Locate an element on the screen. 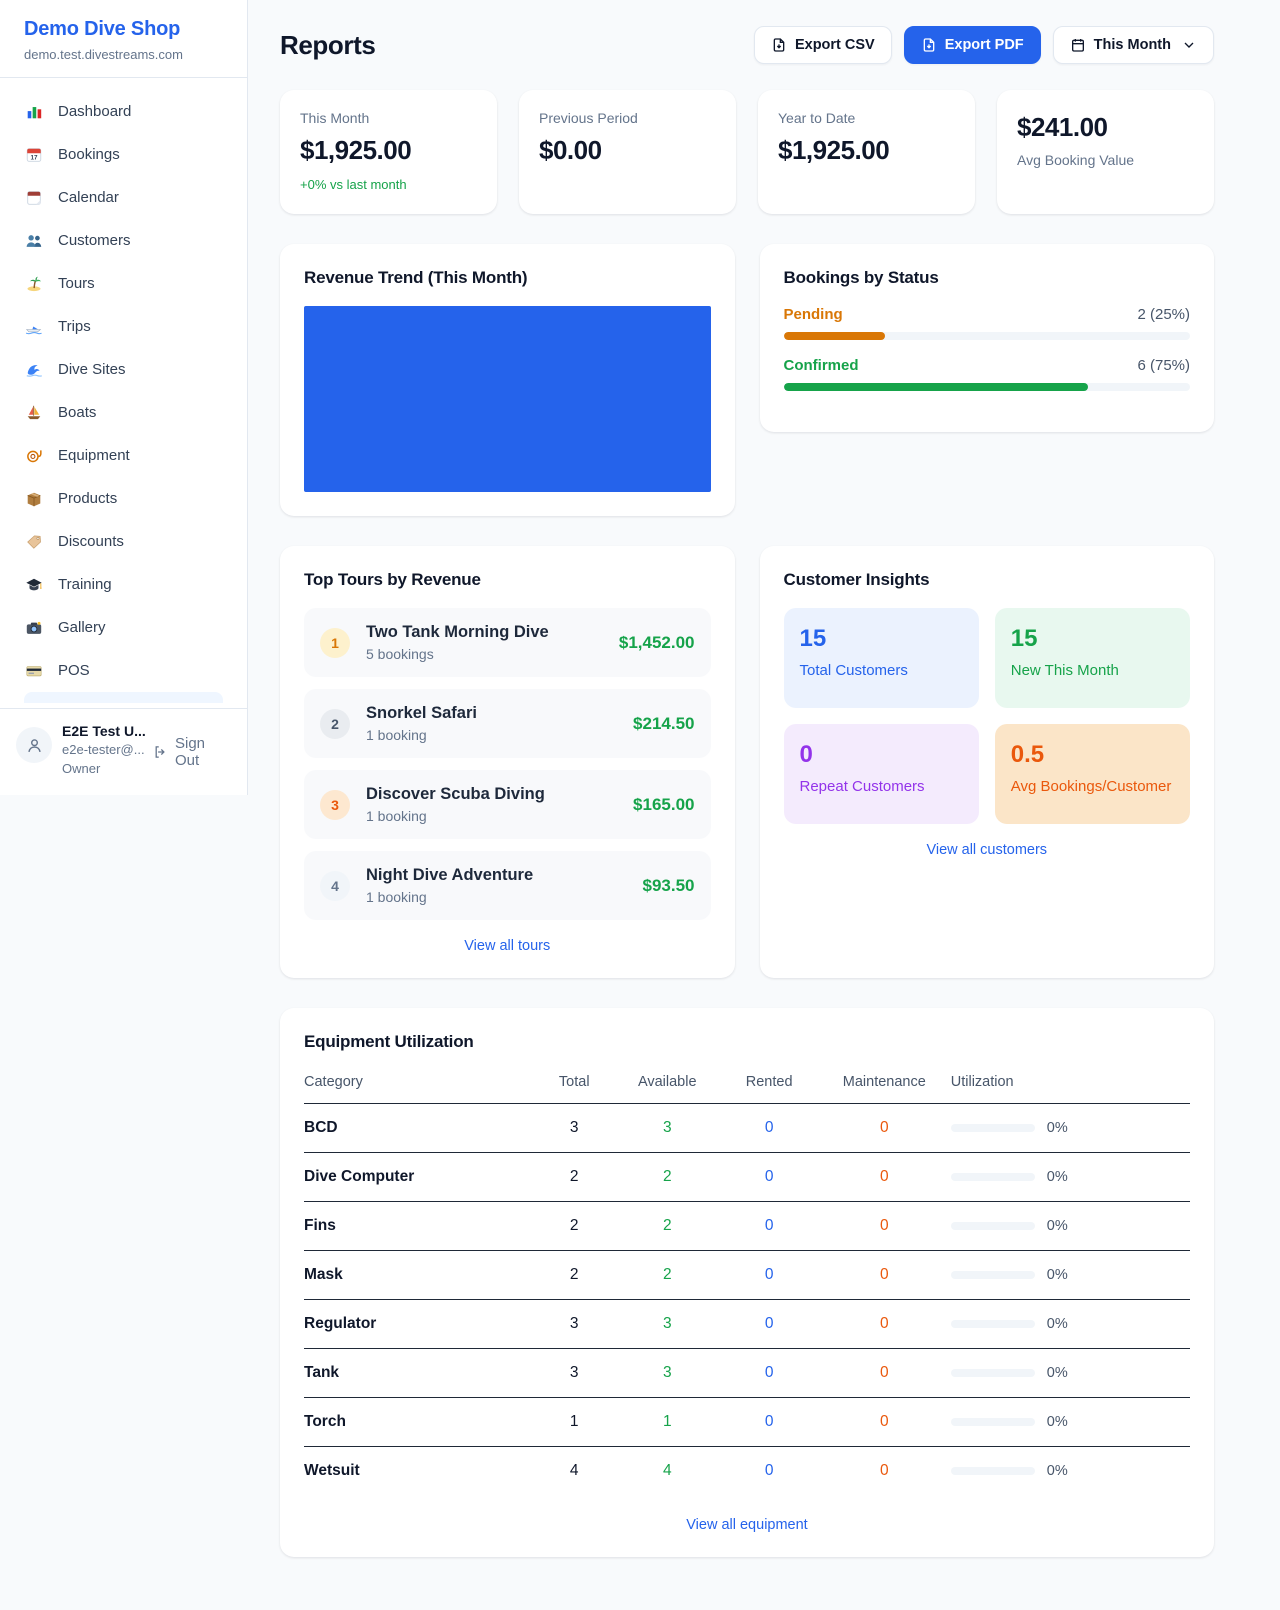  stat-card-avg-booking-value: $241.00 Avg Booking Value is located at coordinates (1105, 152).